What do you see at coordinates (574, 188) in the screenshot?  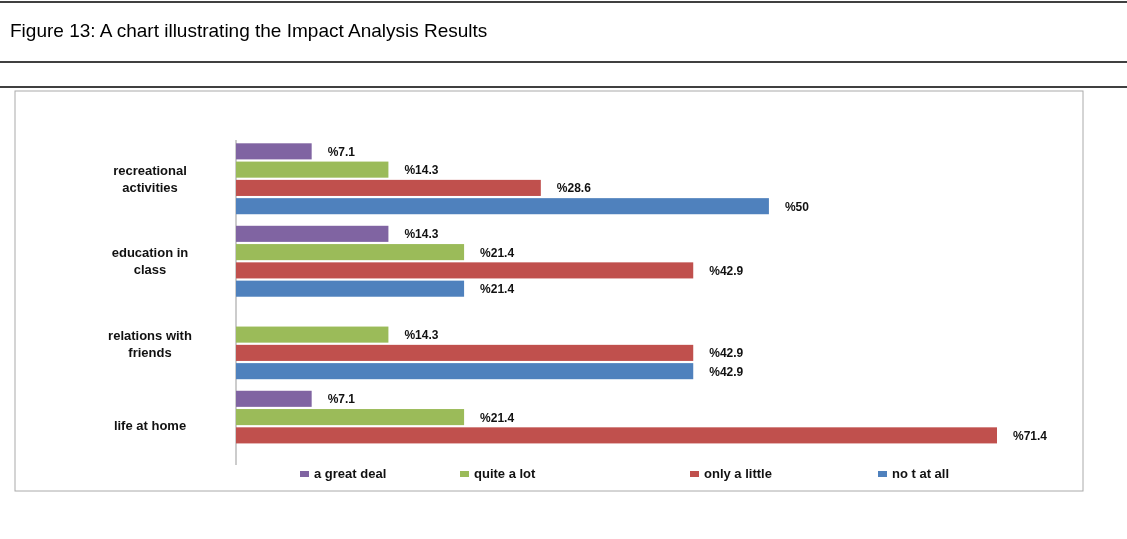 I see `data-label: %28.6` at bounding box center [574, 188].